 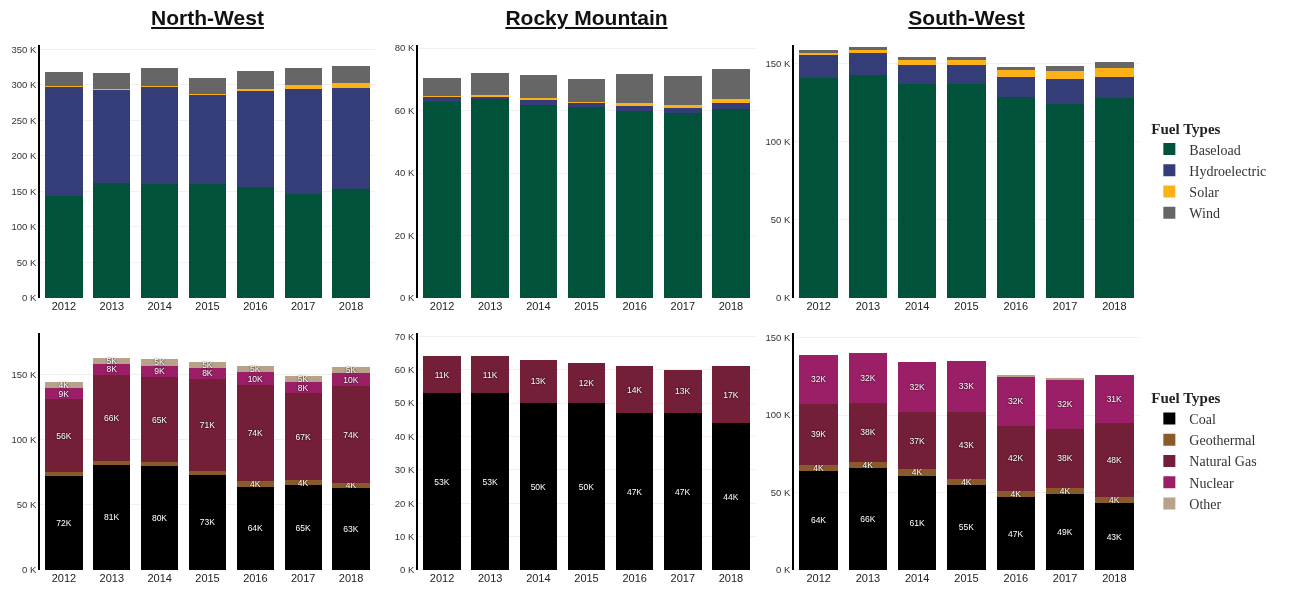 I want to click on data-label: 72K, so click(x=64, y=523).